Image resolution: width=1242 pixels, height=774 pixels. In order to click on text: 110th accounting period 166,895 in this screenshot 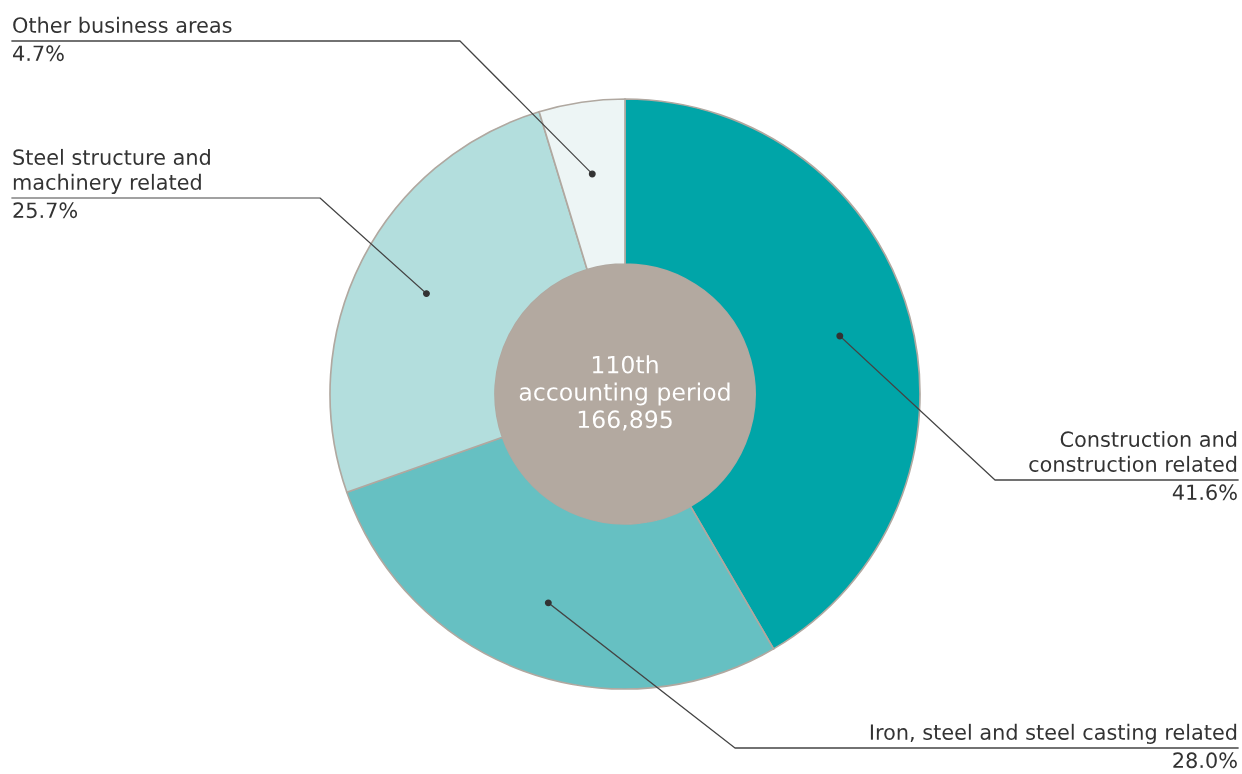, I will do `click(624, 393)`.